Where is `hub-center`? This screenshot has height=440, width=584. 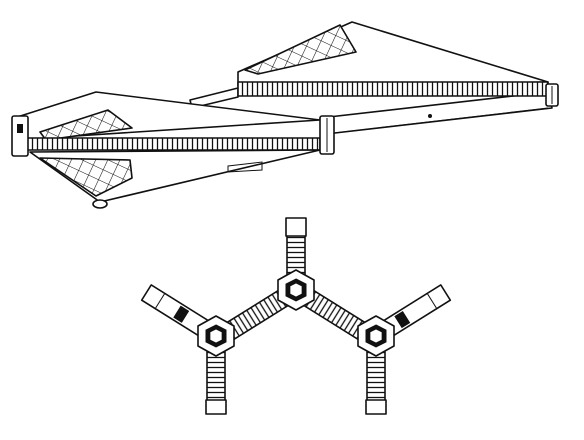 hub-center is located at coordinates (296, 290).